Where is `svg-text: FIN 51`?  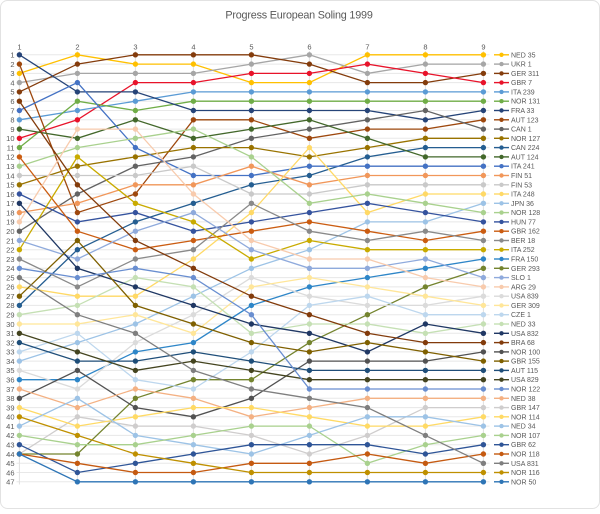
svg-text: FIN 51 is located at coordinates (521, 176).